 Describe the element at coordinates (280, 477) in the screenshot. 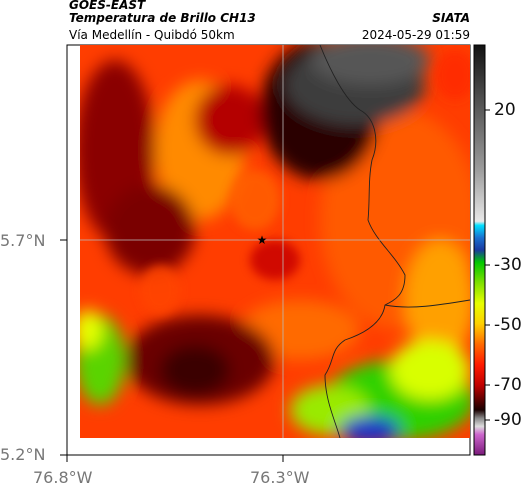

I see `lon-tick-label: 76.3°W` at that location.